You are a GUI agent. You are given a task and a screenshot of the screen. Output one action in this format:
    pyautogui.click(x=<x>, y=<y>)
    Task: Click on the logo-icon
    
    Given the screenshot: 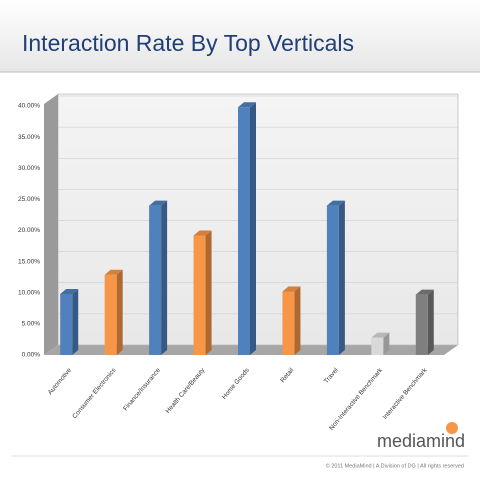 What is the action you would take?
    pyautogui.click(x=452, y=428)
    